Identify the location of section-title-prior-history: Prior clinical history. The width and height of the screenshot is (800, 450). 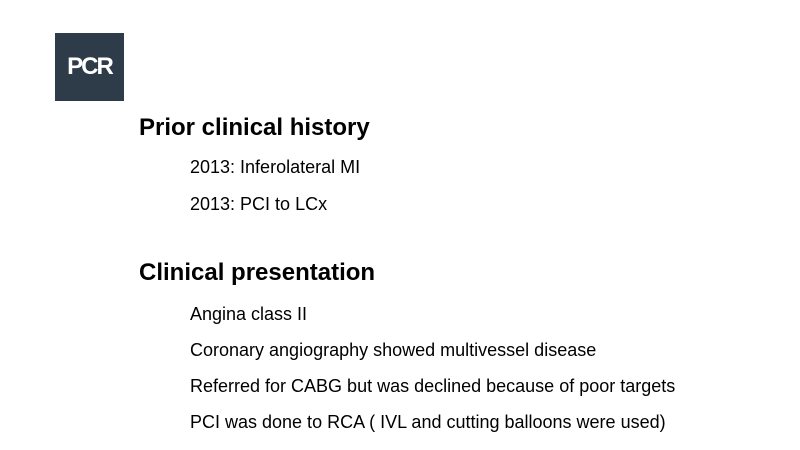
(254, 127).